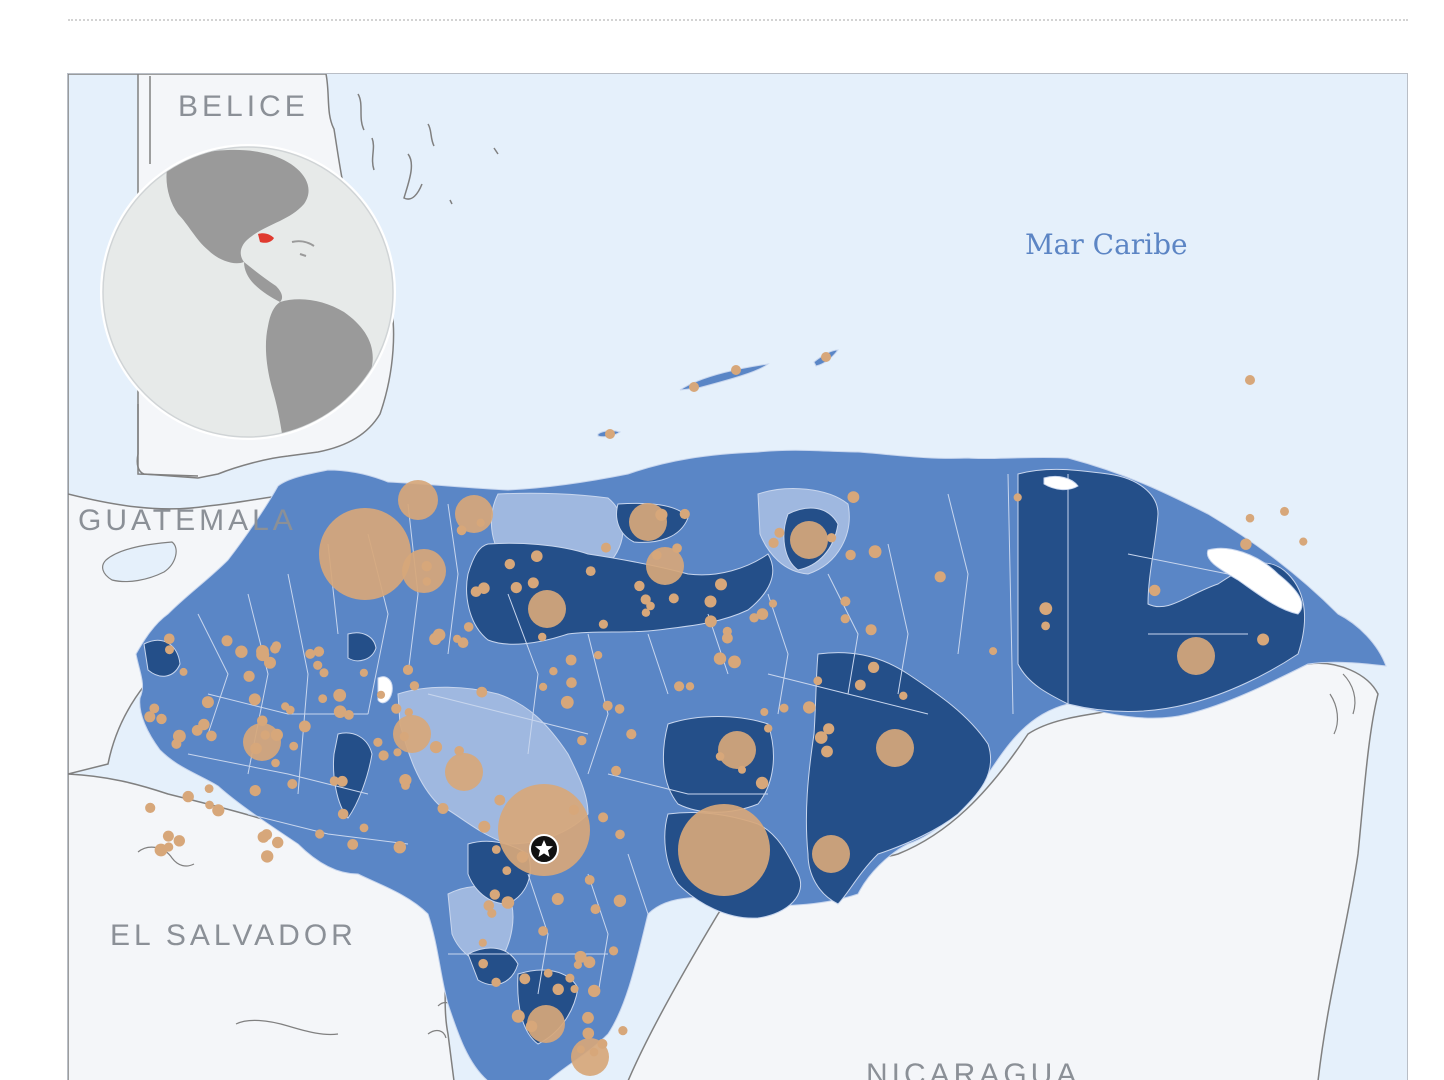 Image resolution: width=1444 pixels, height=1080 pixels. Describe the element at coordinates (544, 849) in the screenshot. I see `capital-star-marker-icon` at that location.